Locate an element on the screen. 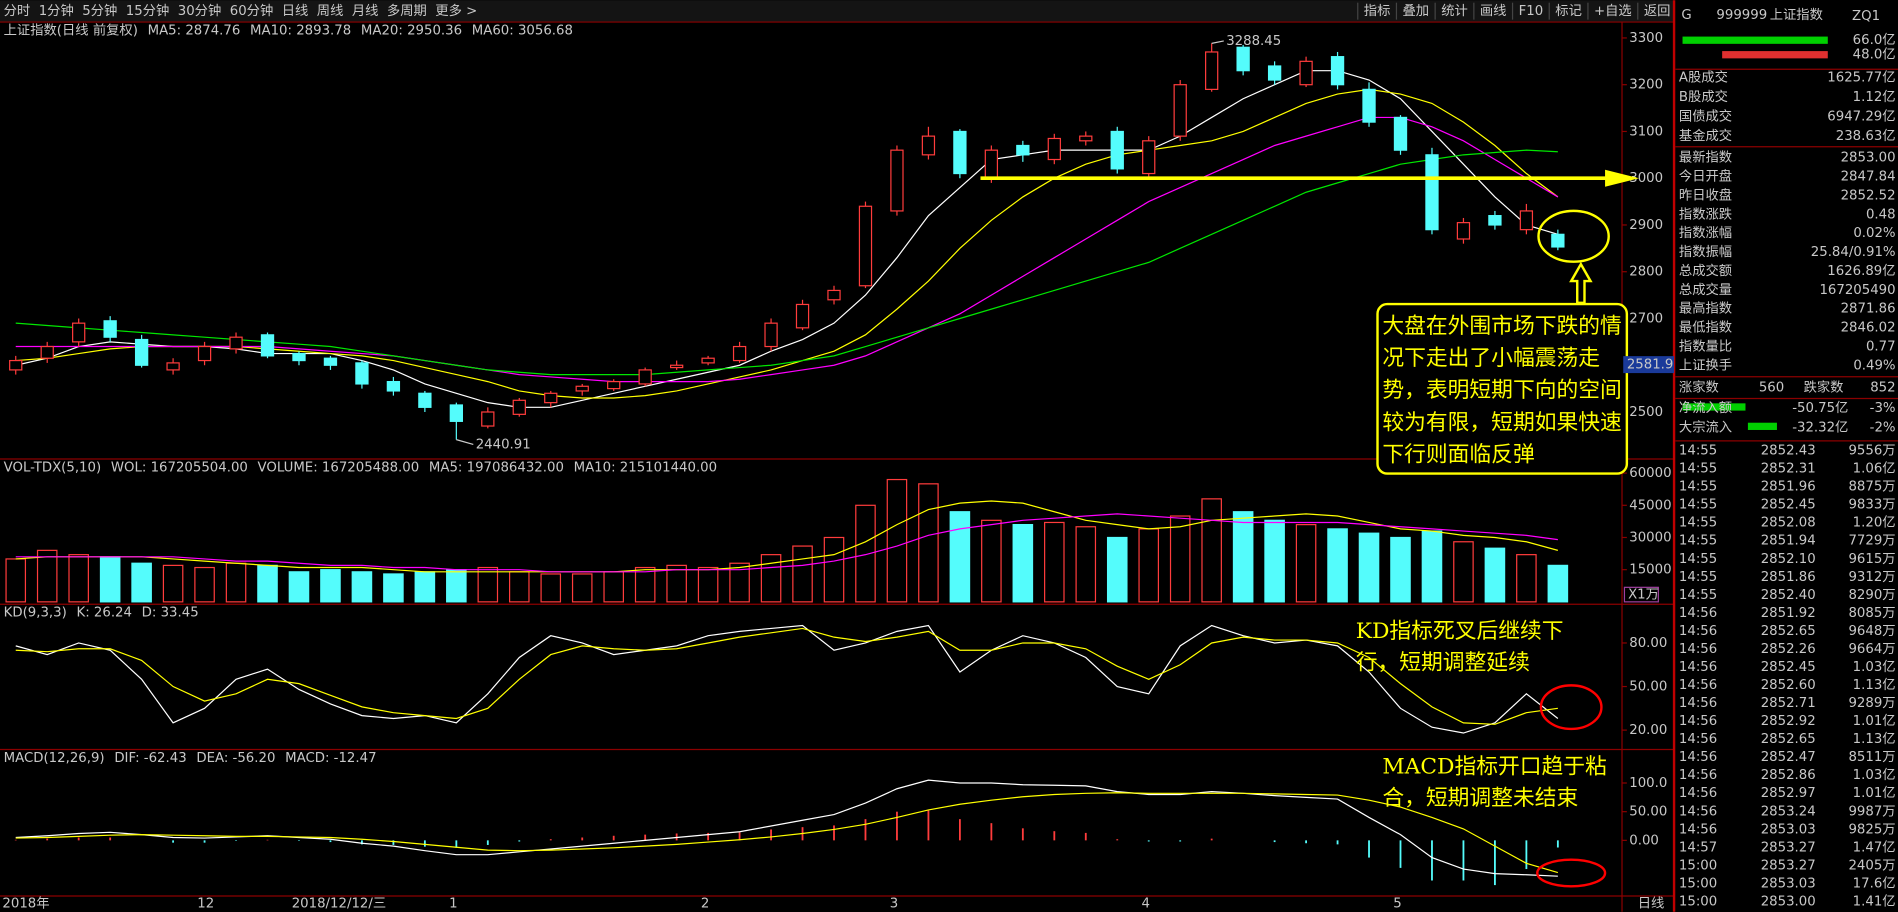  tool-button: +自选 is located at coordinates (1613, 11).